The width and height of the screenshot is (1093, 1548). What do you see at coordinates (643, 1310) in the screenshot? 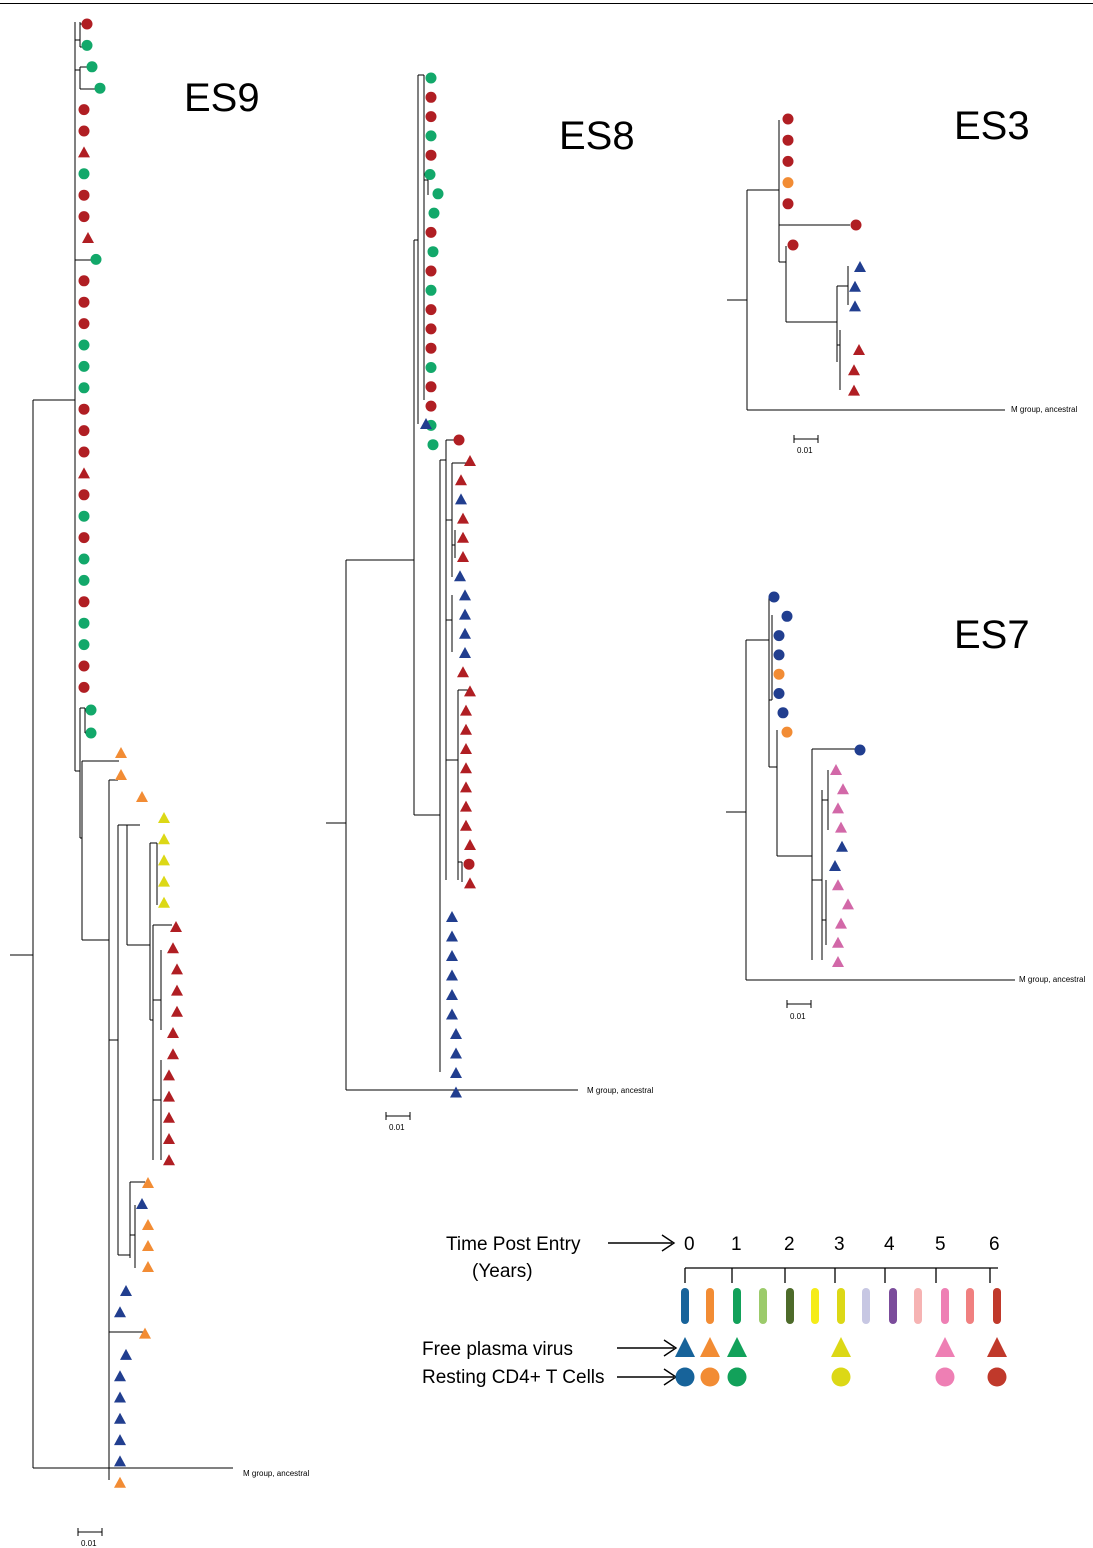
I see `legend-arrows` at bounding box center [643, 1310].